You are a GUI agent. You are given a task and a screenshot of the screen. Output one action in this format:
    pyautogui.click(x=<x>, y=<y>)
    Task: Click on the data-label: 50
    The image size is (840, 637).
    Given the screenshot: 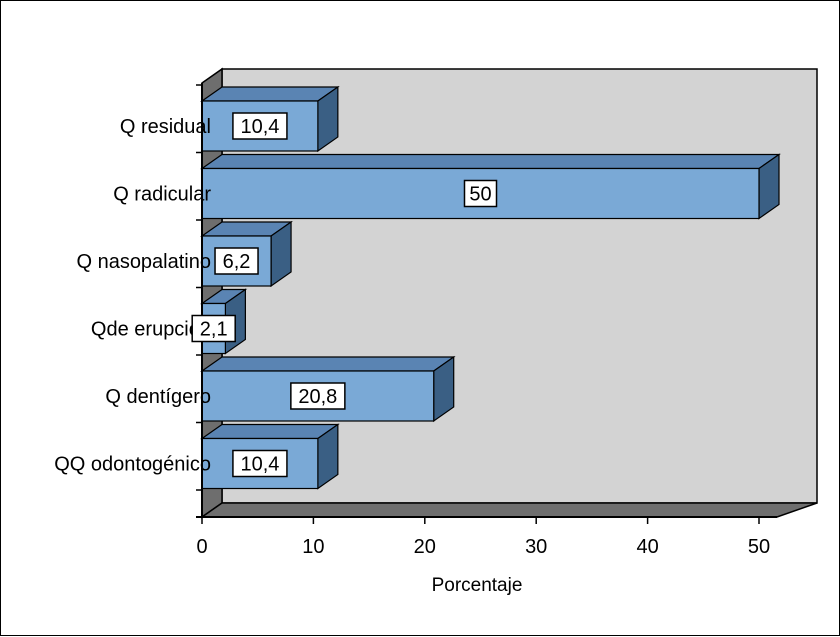 What is the action you would take?
    pyautogui.click(x=480, y=193)
    